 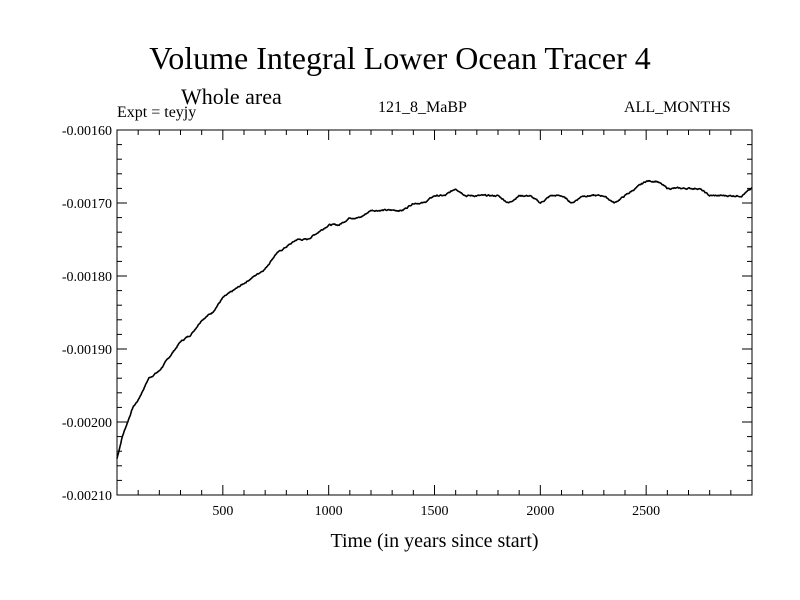 I want to click on chart-title: Volume Integral Lower Ocean Tracer 4, so click(x=400, y=58).